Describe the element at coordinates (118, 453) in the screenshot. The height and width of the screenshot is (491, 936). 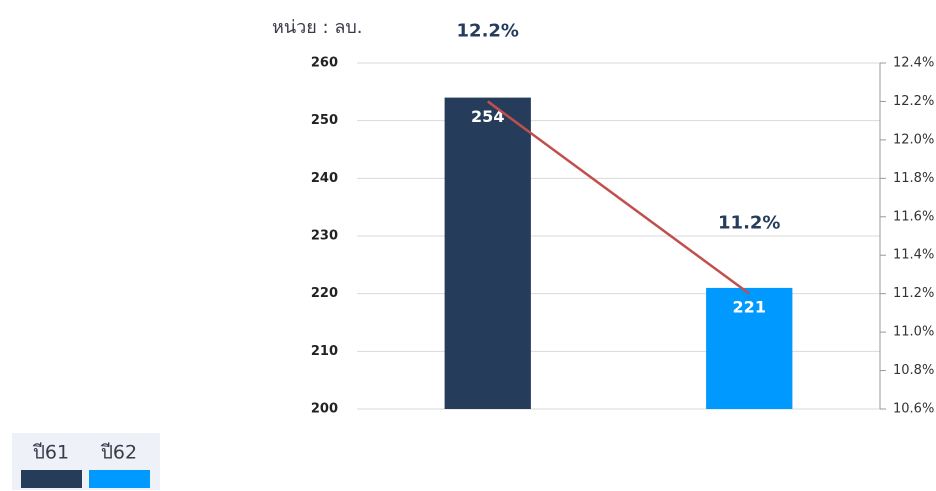
I see `legend-label: ปี62` at that location.